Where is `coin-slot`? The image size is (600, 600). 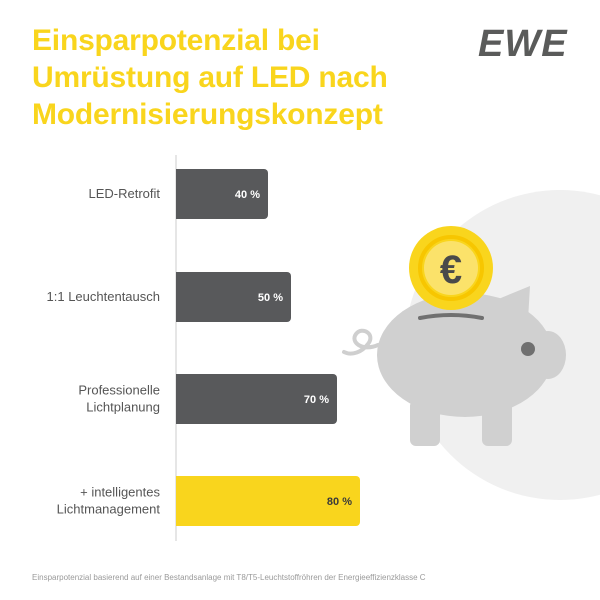
coin-slot is located at coordinates (451, 316).